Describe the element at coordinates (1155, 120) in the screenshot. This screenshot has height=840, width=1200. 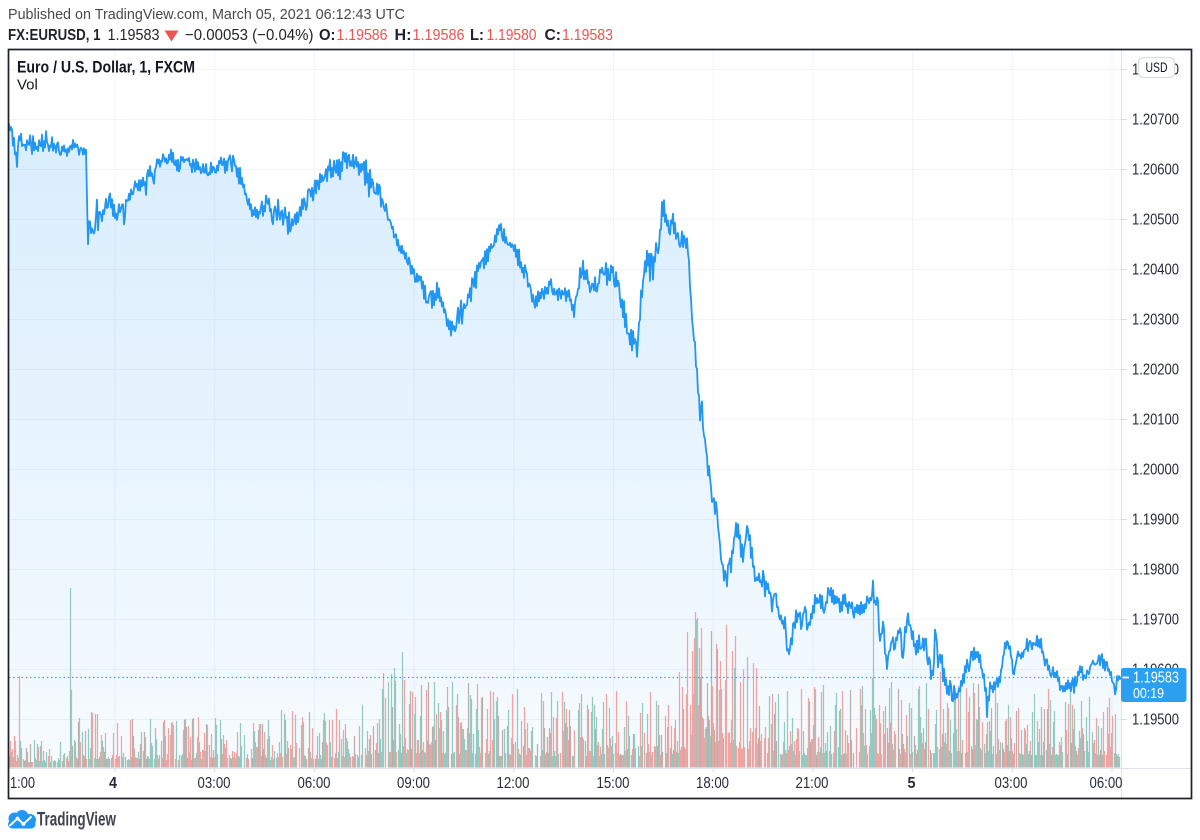
I see `svg-text: 1.20700` at that location.